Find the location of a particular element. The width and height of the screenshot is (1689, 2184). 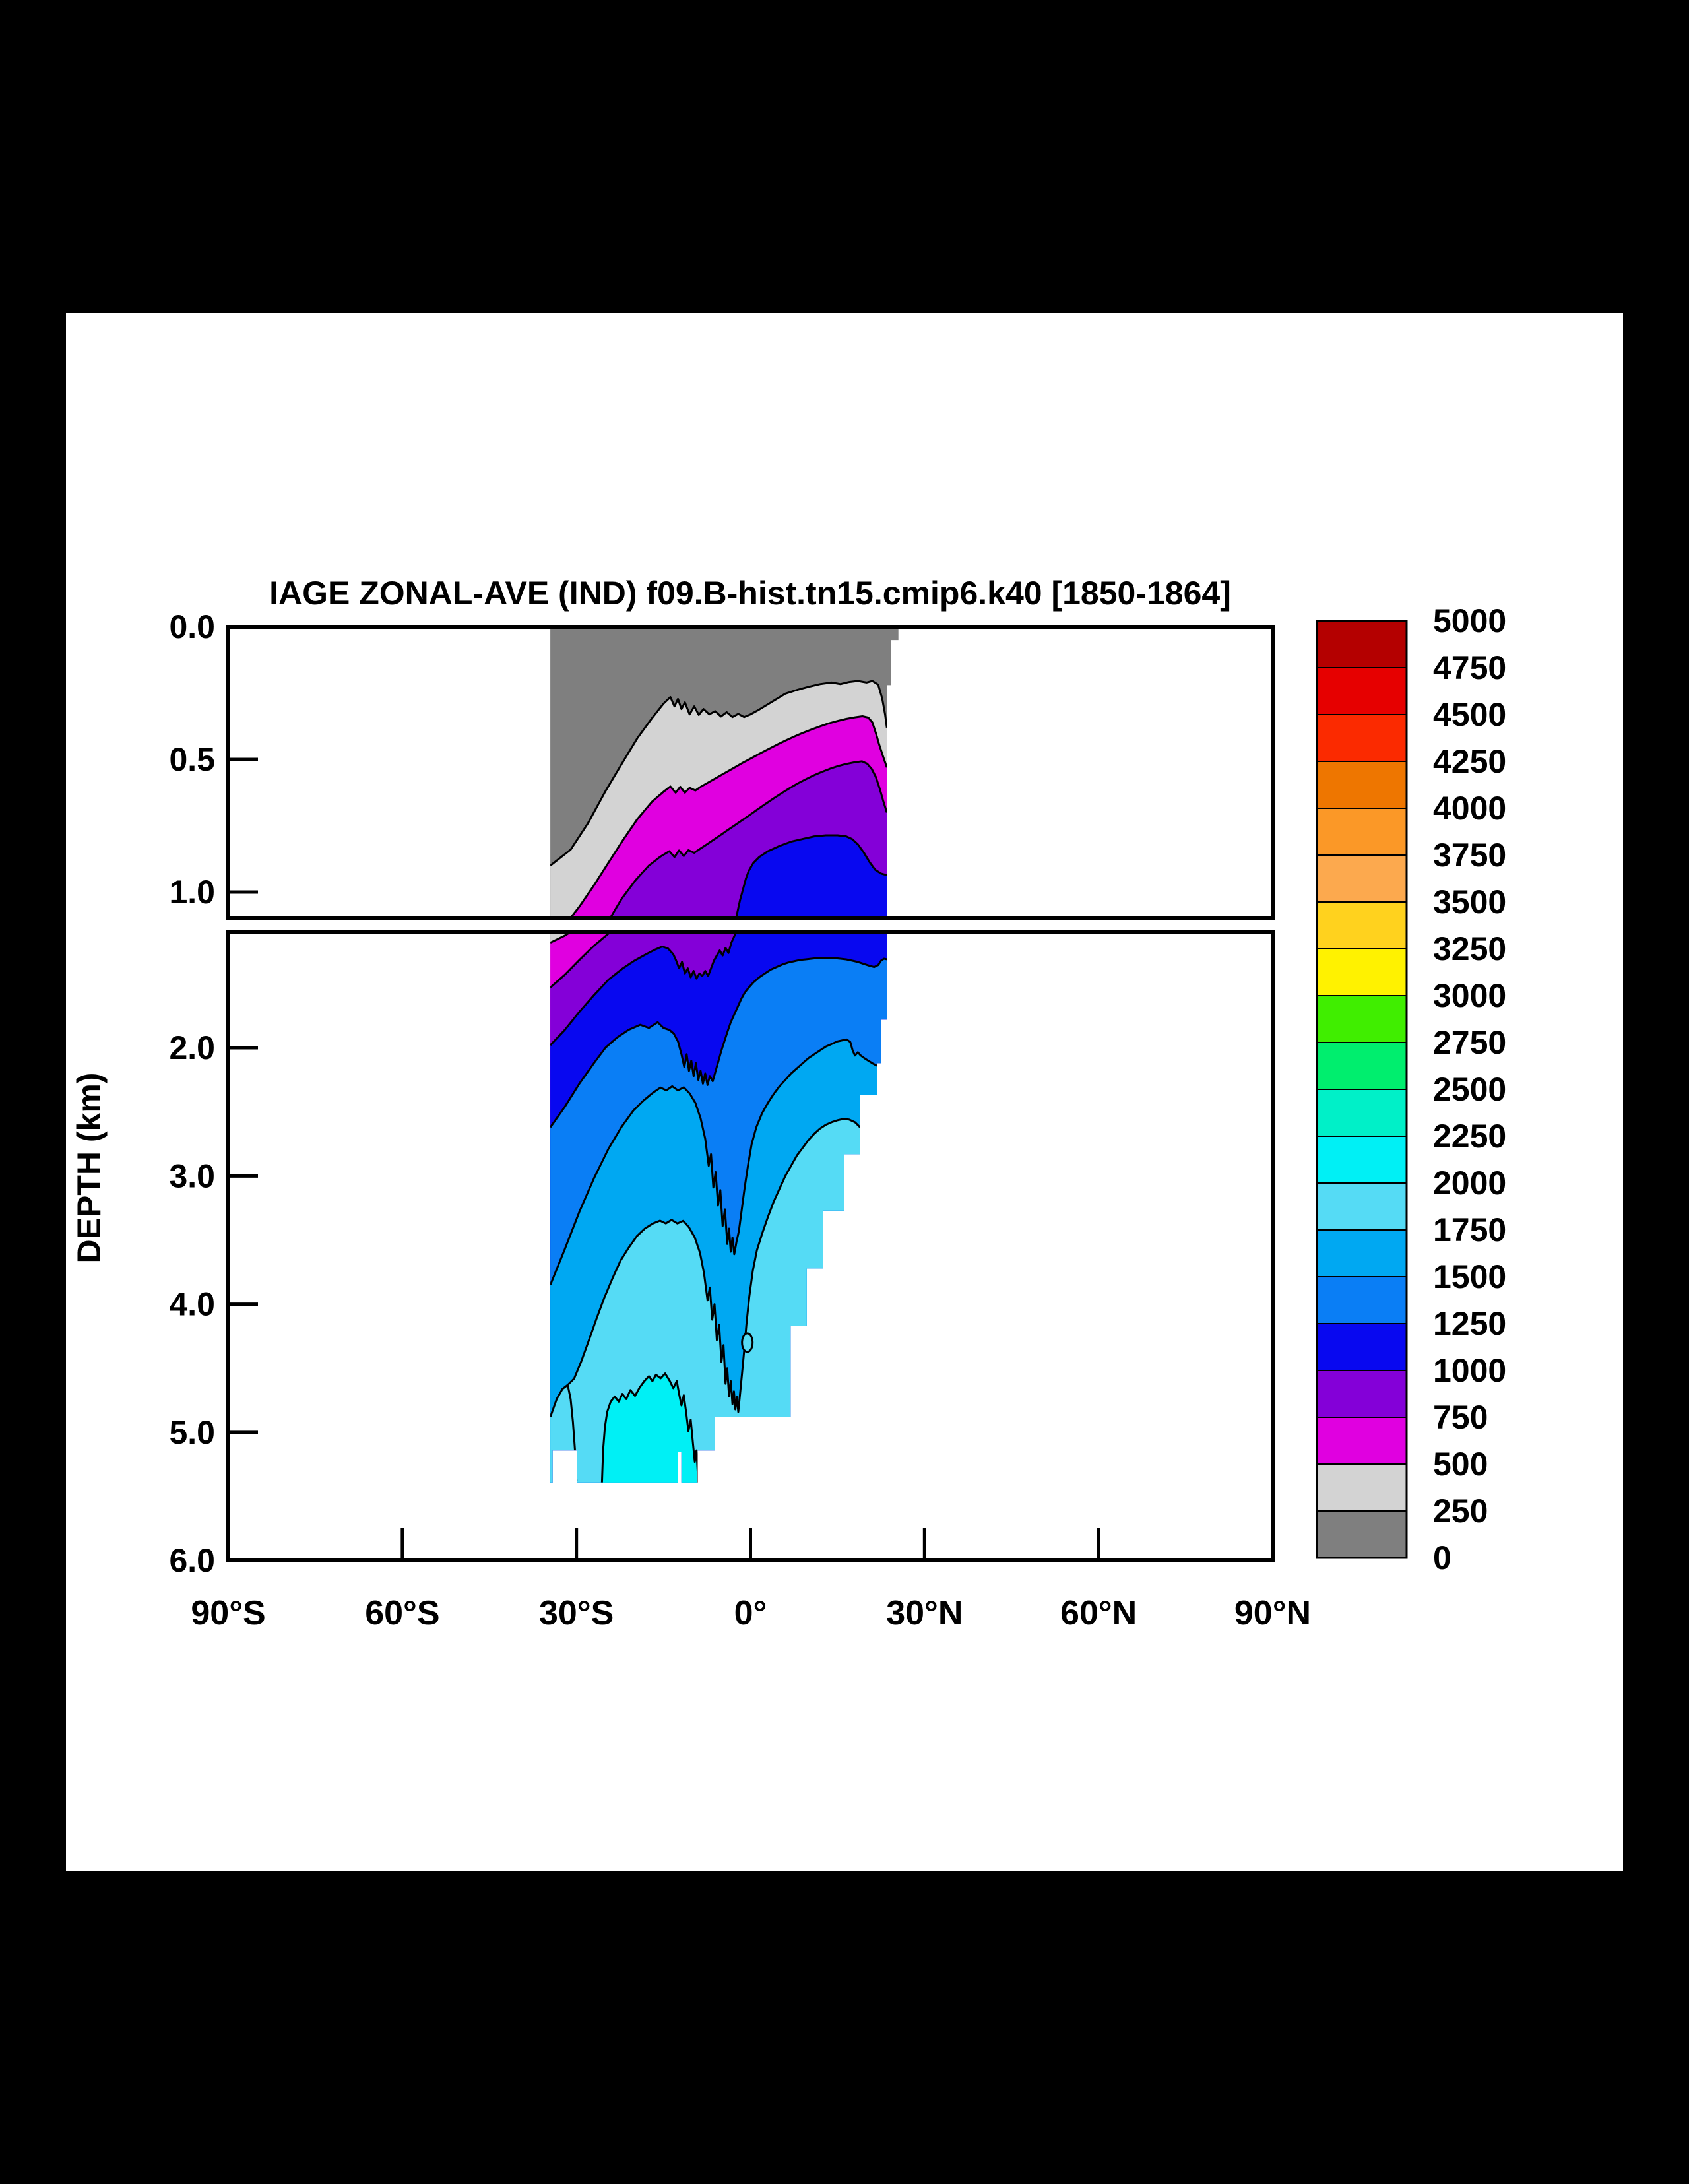

colorbar-label-3750: 3750 is located at coordinates (1469, 855).